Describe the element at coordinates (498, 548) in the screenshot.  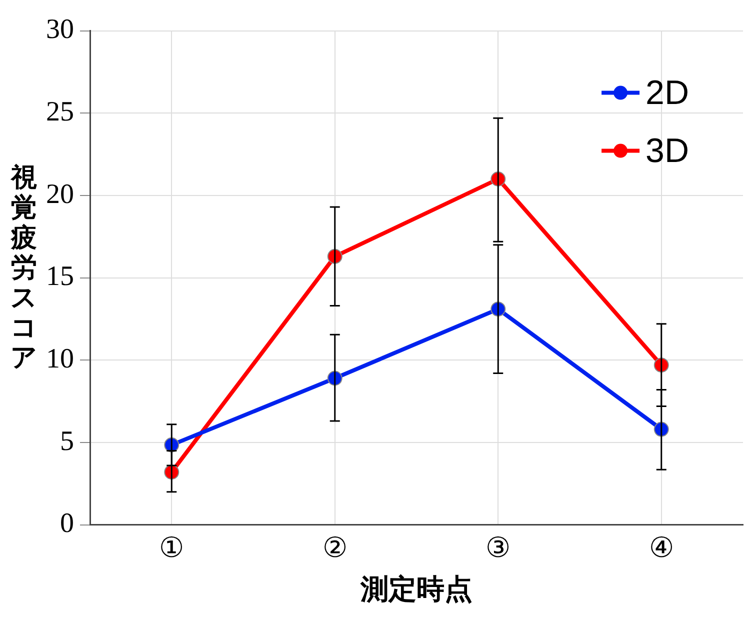
I see `x-tick-label: ③` at that location.